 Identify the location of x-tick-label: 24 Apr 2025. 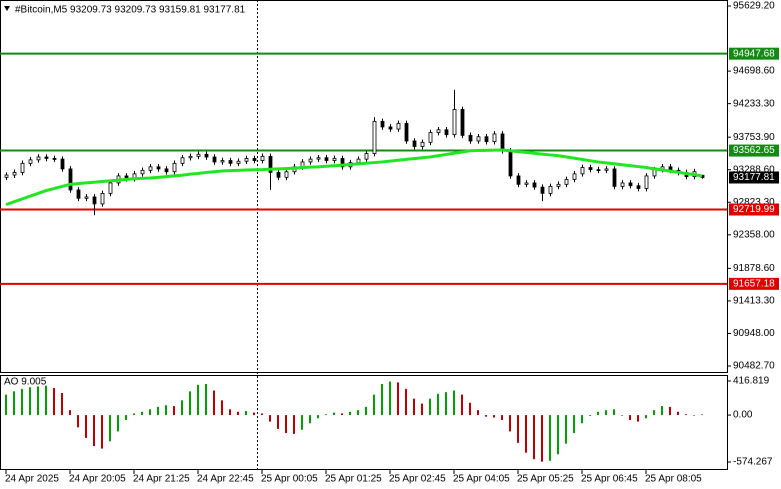
(32, 479).